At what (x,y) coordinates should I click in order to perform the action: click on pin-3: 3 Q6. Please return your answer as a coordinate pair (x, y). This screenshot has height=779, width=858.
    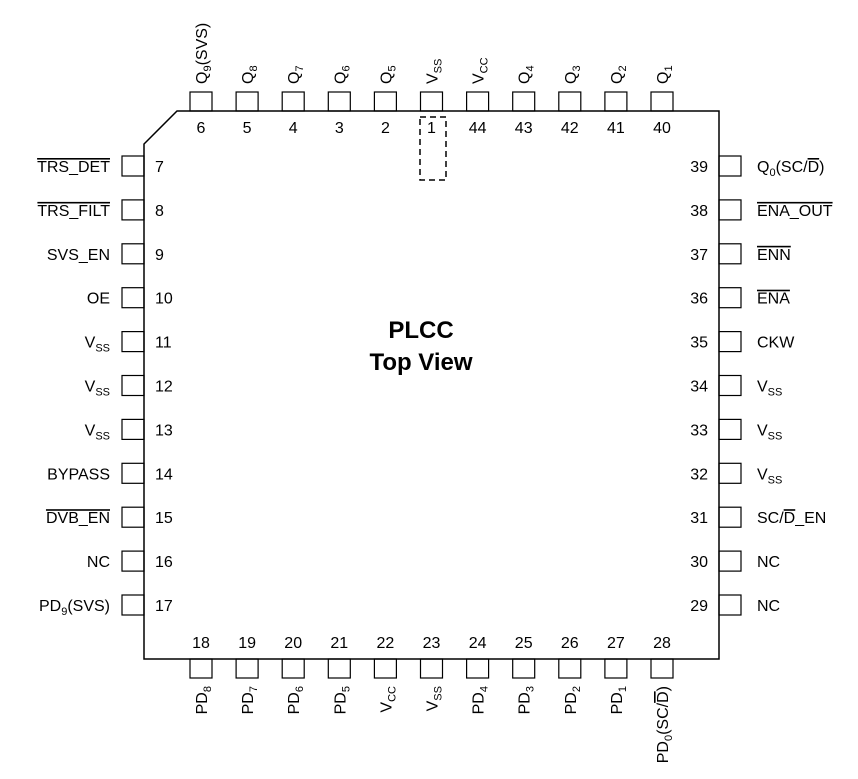
    Looking at the image, I should click on (339, 101).